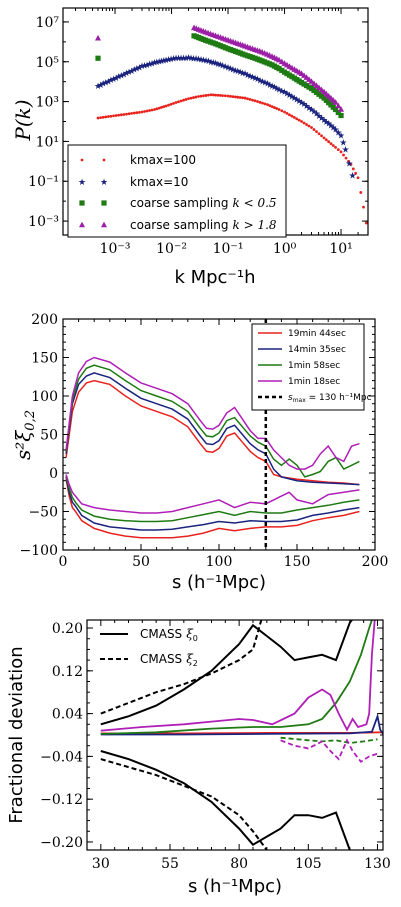  I want to click on legend-entry-coarse-low-name: coarse sampling, so click(179, 203).